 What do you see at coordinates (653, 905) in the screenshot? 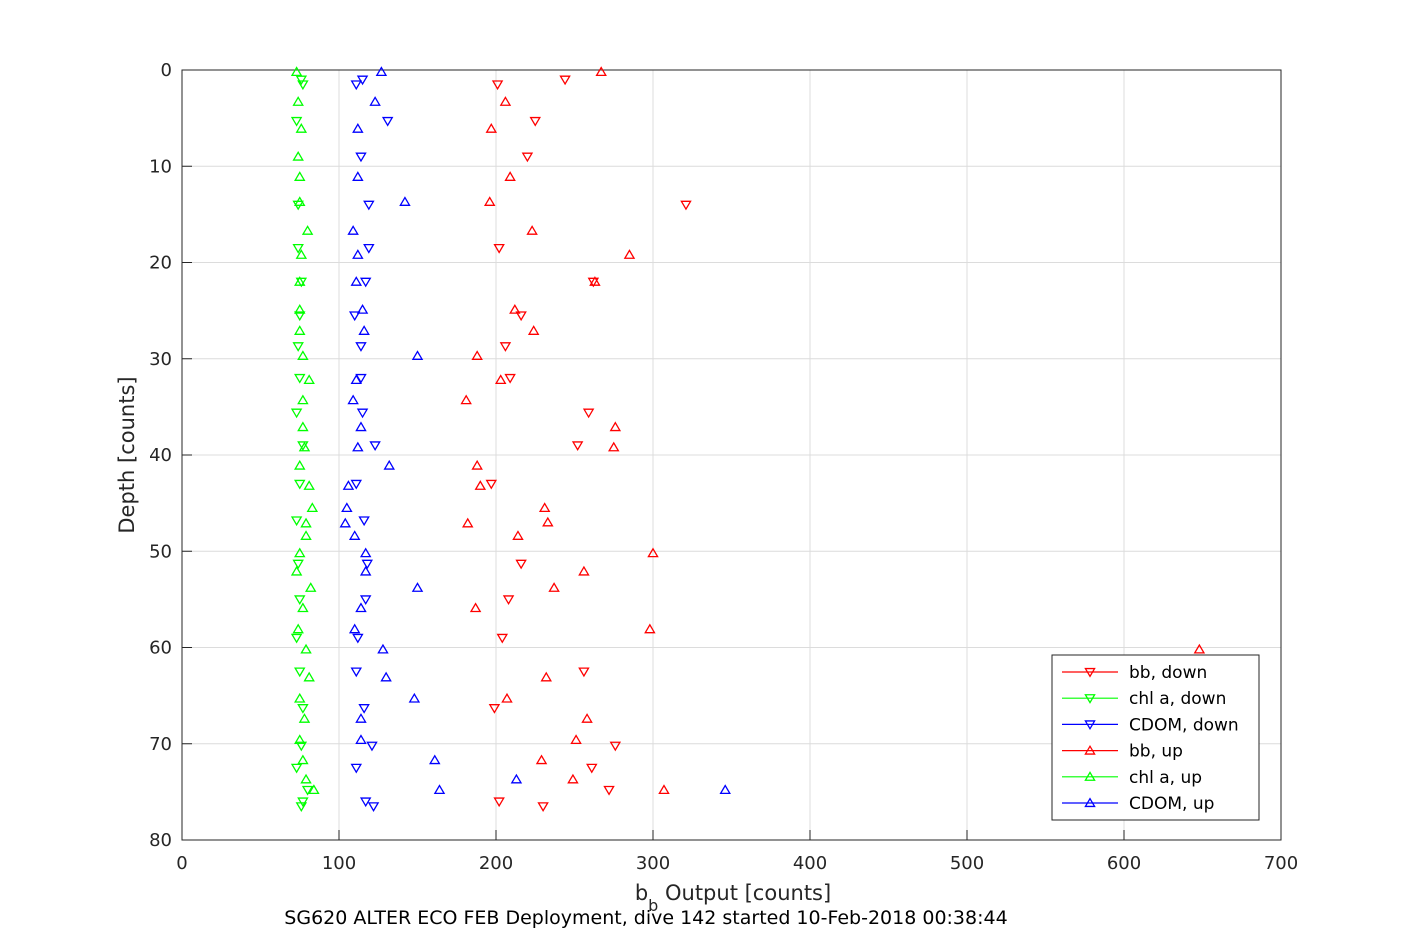
I see `x-axis-label-subscript: b` at bounding box center [653, 905].